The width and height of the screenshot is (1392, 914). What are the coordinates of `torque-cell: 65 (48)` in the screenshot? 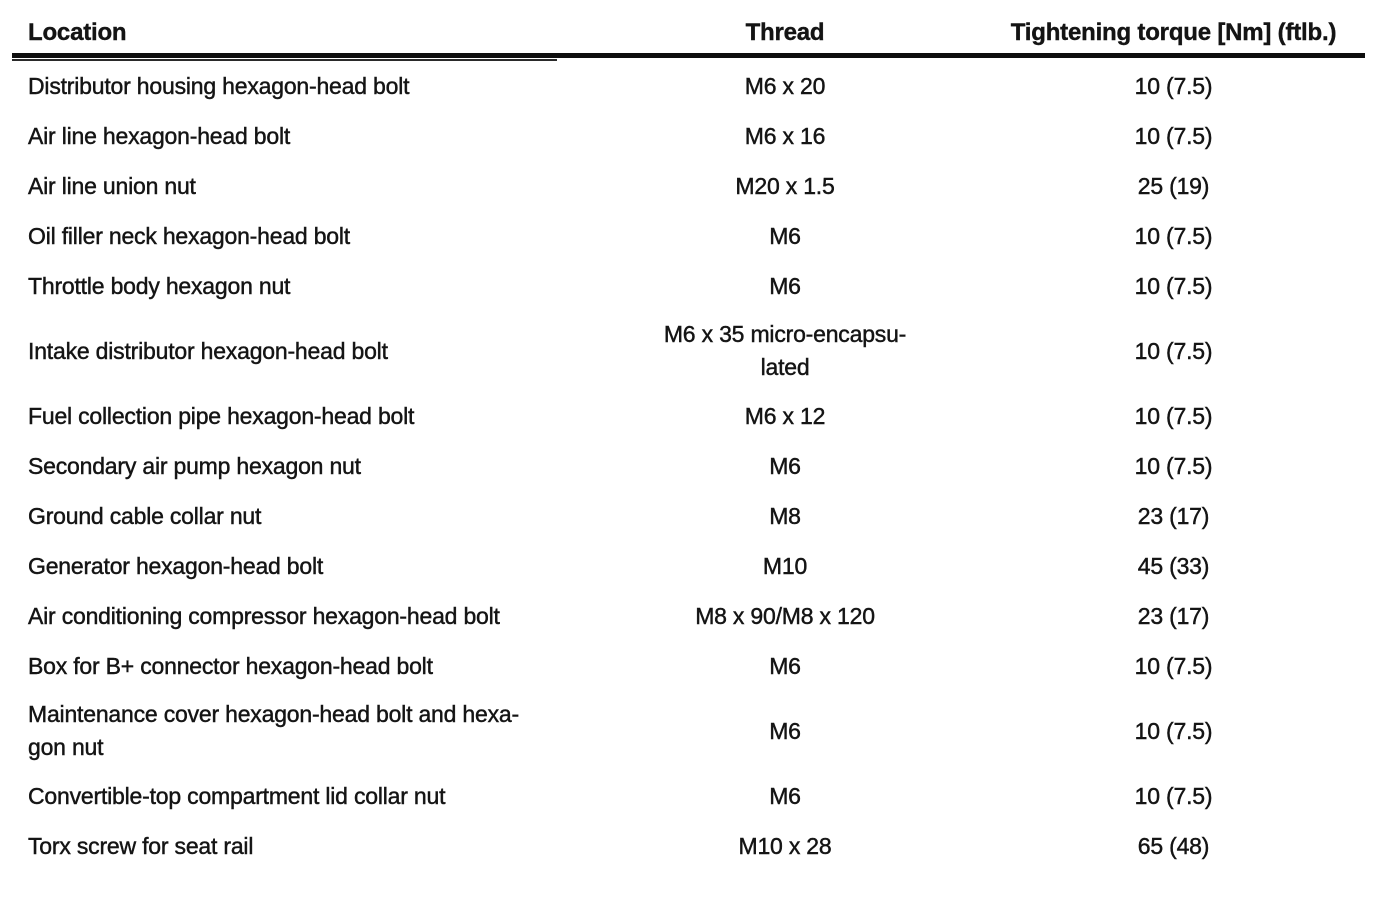 It's located at (1173, 845).